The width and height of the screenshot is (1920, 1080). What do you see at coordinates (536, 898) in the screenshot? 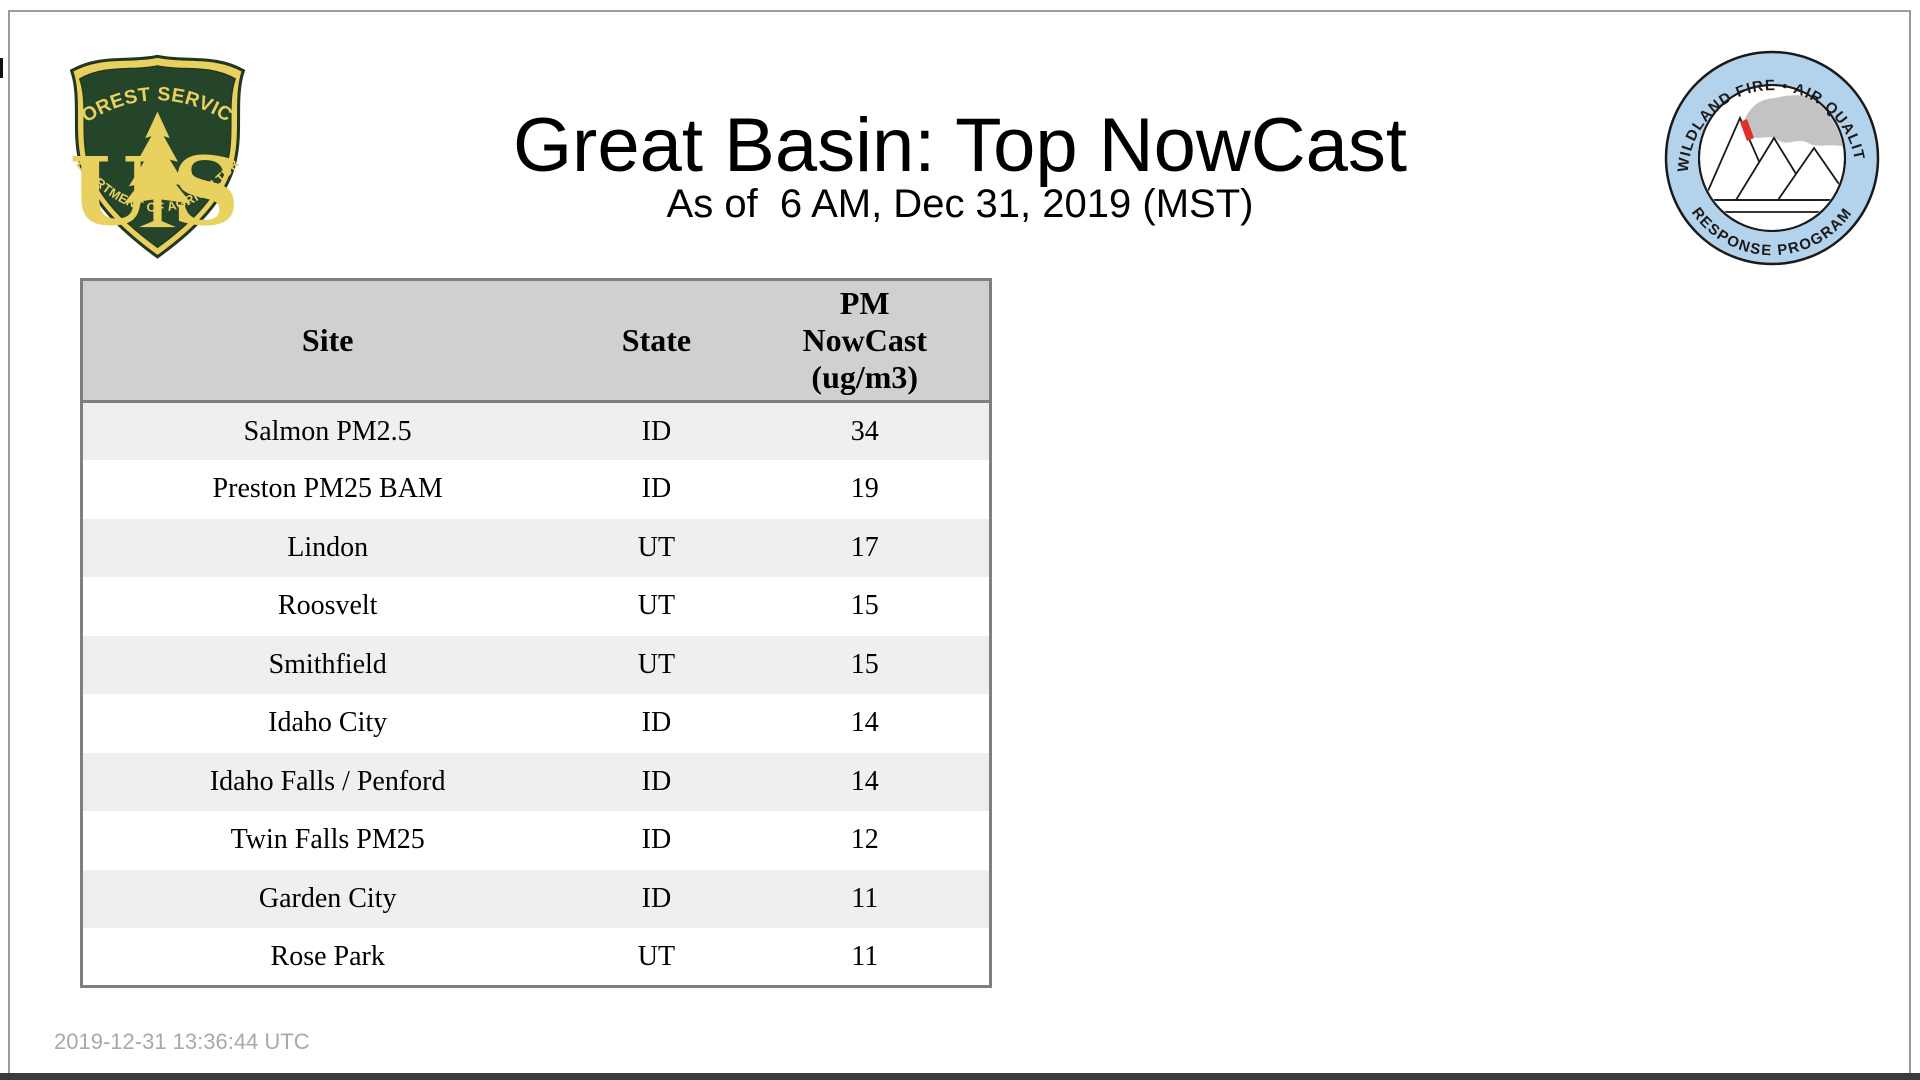
I see `table-row: Garden City ID 11` at bounding box center [536, 898].